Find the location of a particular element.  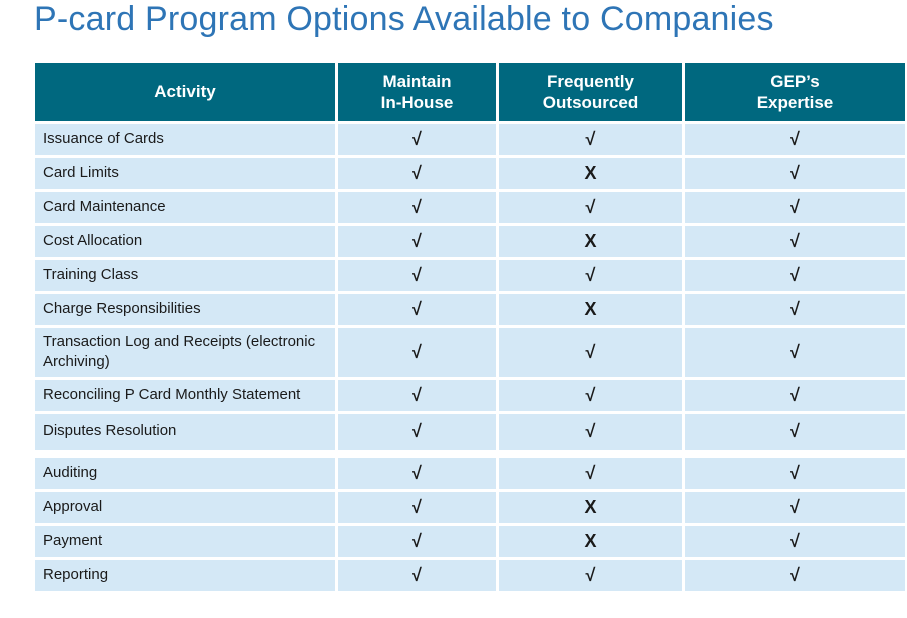

table-row: Payment √ X √ is located at coordinates (470, 541).